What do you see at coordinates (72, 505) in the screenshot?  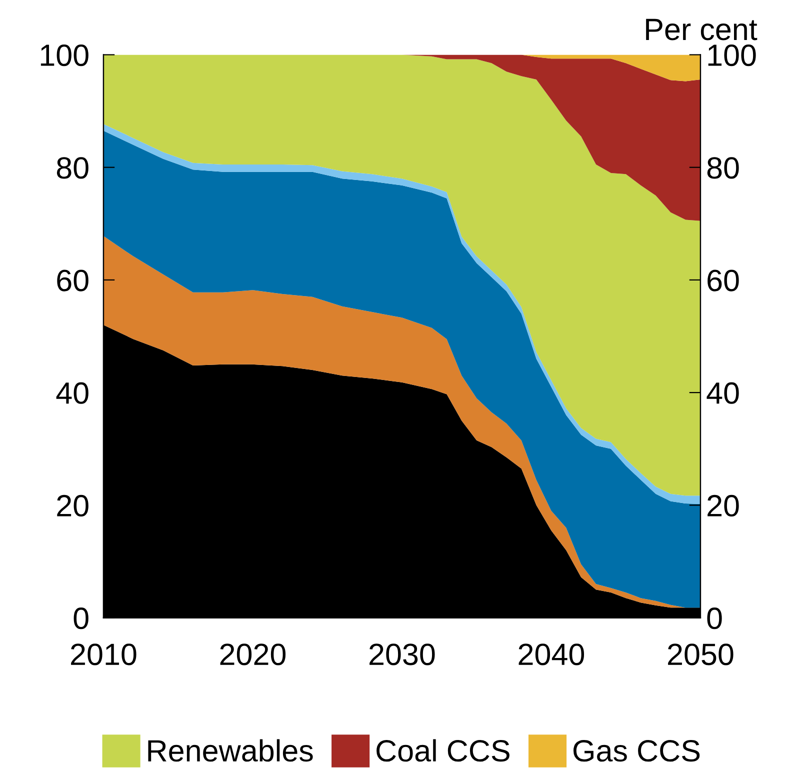 I see `y-tick-label: 20` at bounding box center [72, 505].